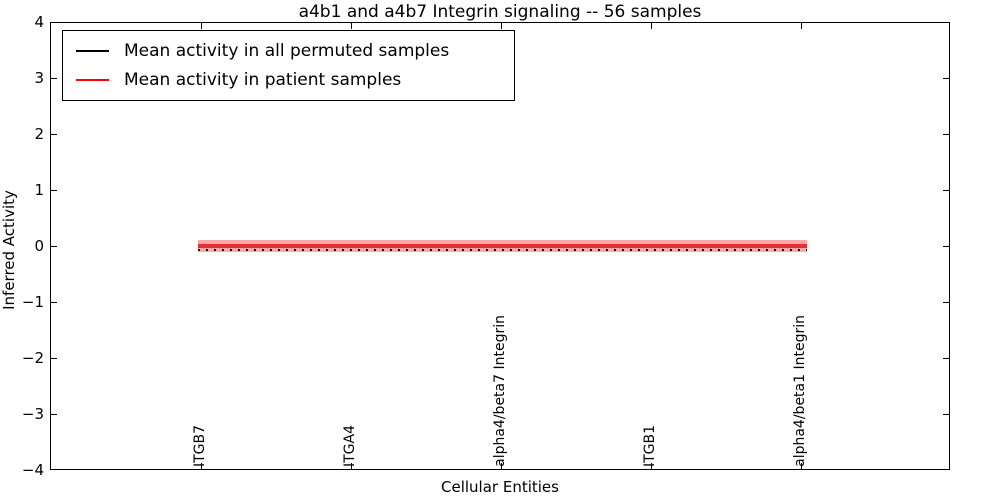 This screenshot has height=500, width=1000. Describe the element at coordinates (32, 470) in the screenshot. I see `y-tick-label: −4` at that location.